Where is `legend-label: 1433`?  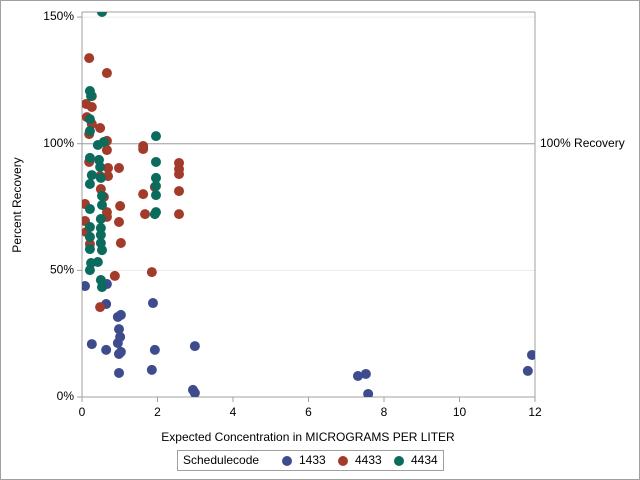
legend-label: 1433 is located at coordinates (312, 460).